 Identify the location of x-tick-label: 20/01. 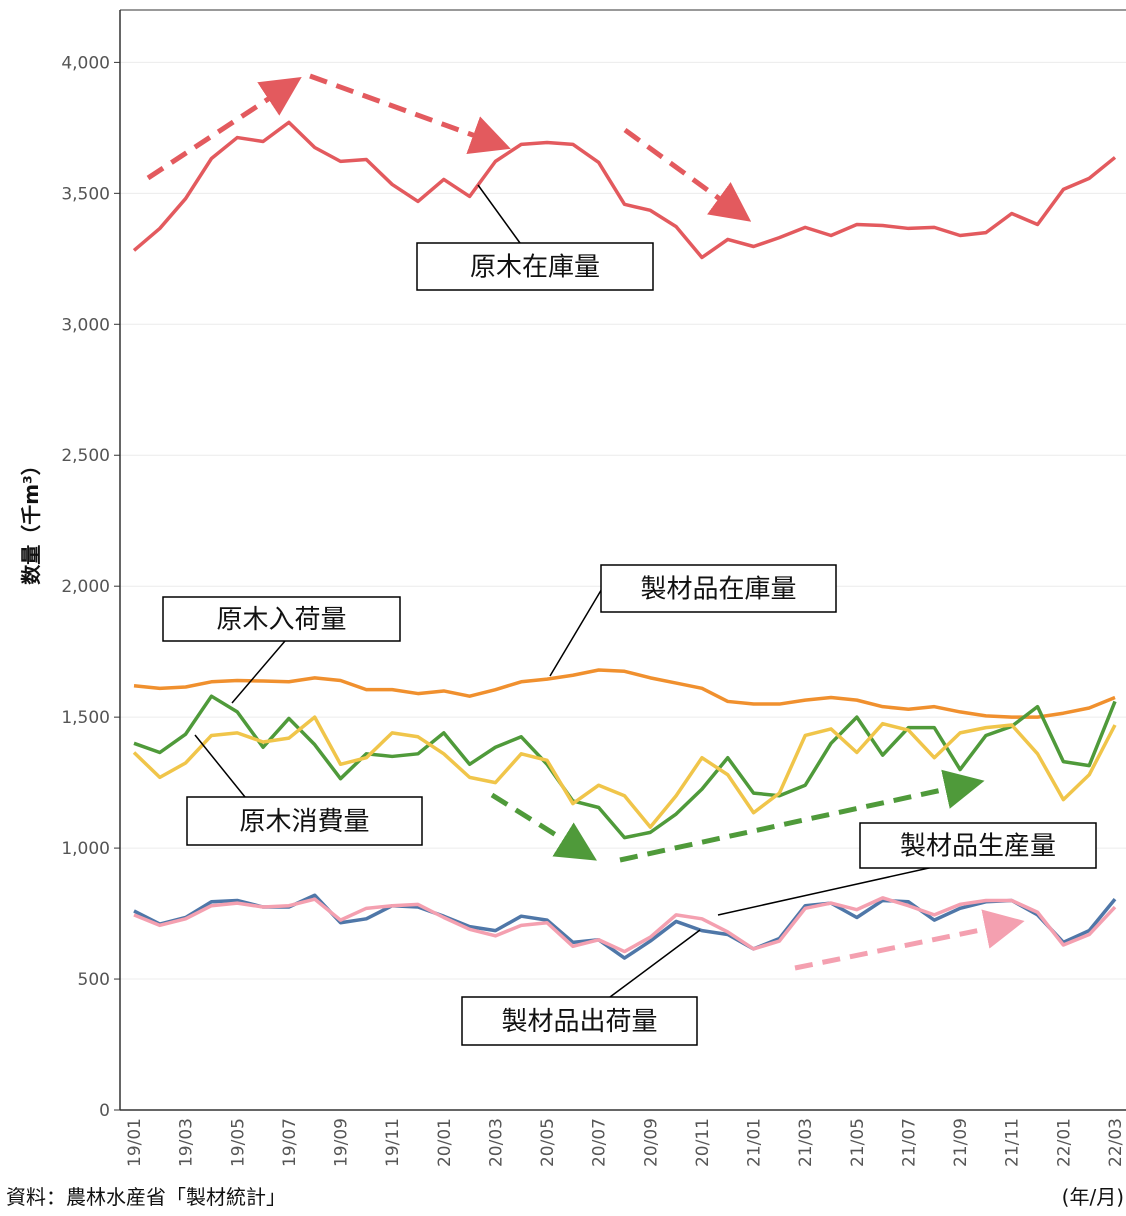
(445, 1142).